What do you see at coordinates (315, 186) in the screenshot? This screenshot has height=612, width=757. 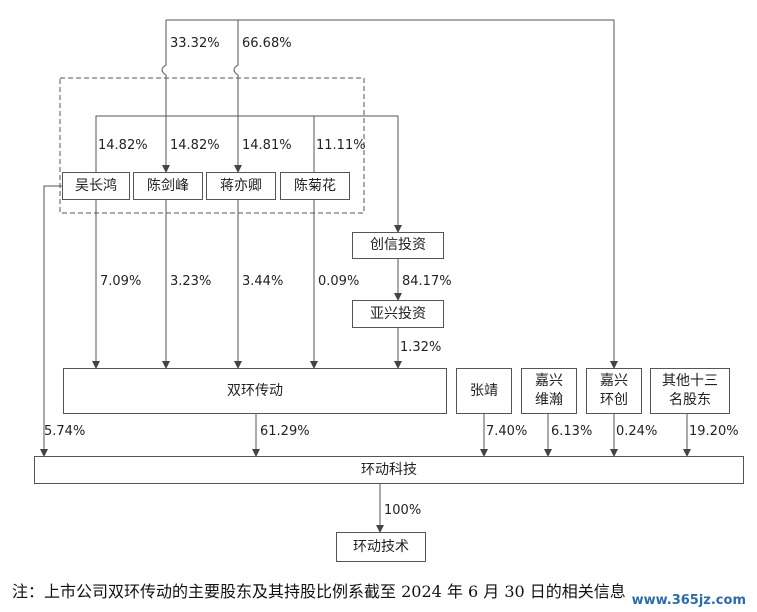 I see `person-box-chen-juhua: 陈菊花` at bounding box center [315, 186].